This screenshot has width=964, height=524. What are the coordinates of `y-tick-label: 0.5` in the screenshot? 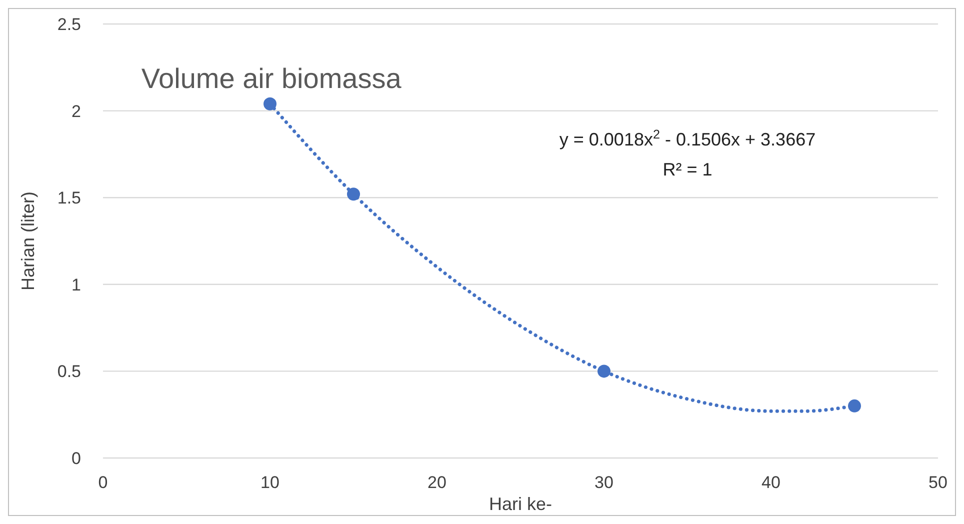 It's located at (69, 372).